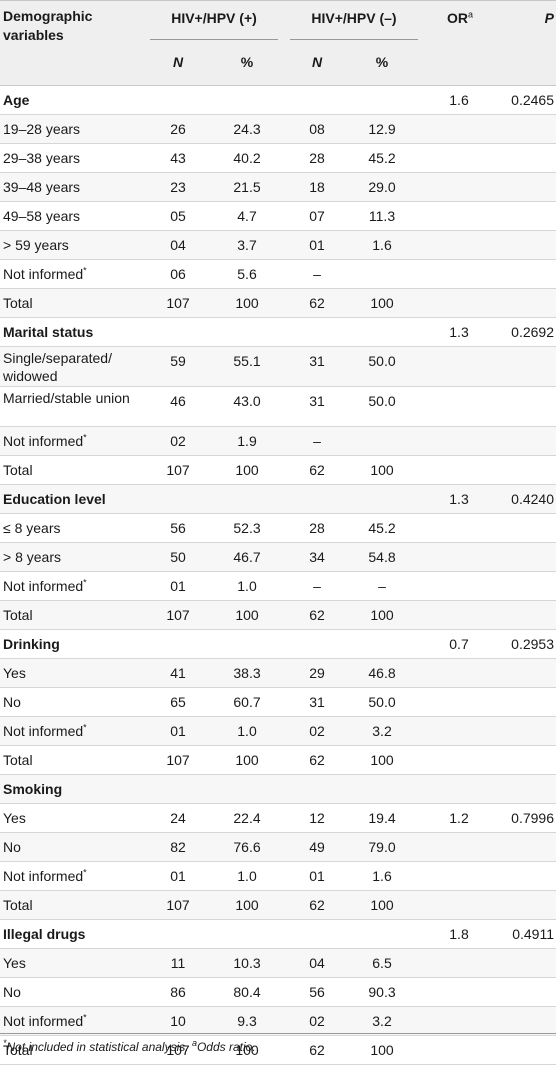  What do you see at coordinates (278, 644) in the screenshot?
I see `section-row: Drinking 0.7 0.2953` at bounding box center [278, 644].